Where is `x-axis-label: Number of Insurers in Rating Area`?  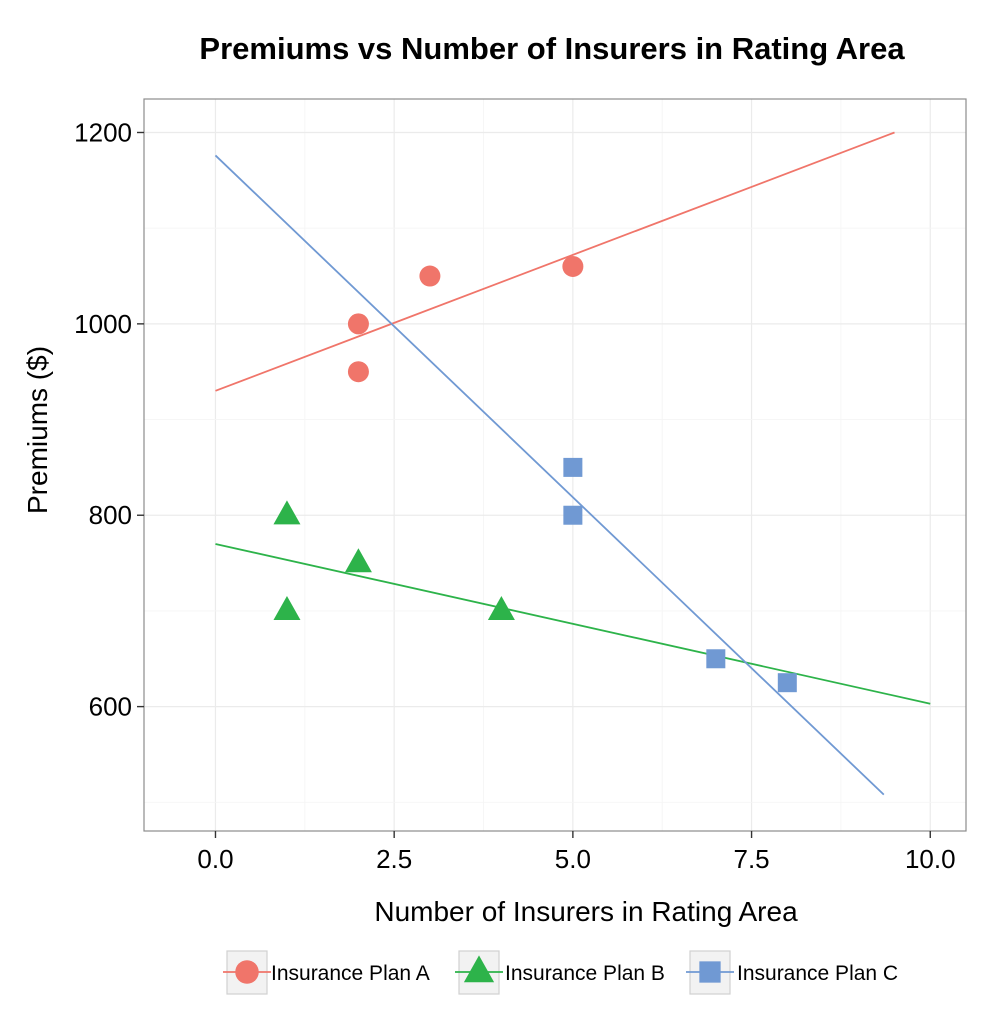
x-axis-label: Number of Insurers in Rating Area is located at coordinates (586, 911).